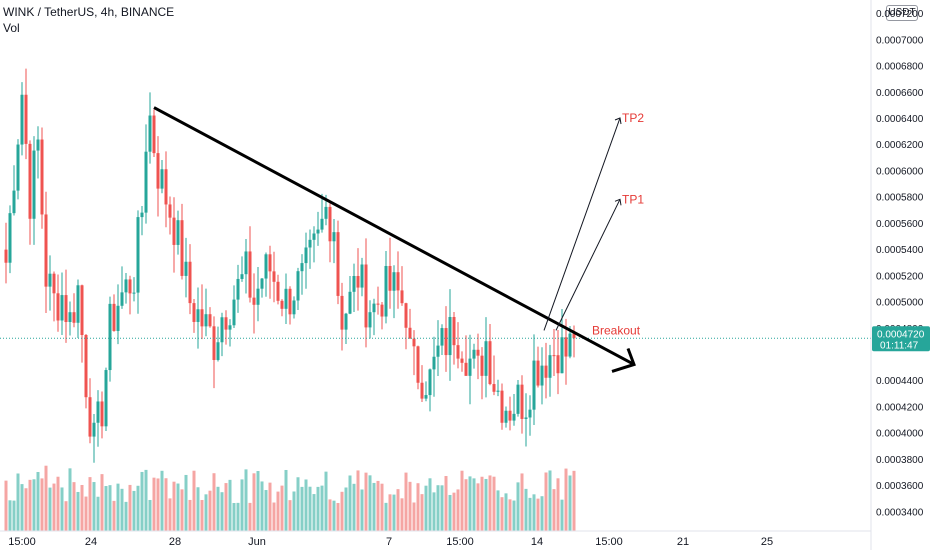  I want to click on price-tick-label: 0.0006200, so click(900, 145).